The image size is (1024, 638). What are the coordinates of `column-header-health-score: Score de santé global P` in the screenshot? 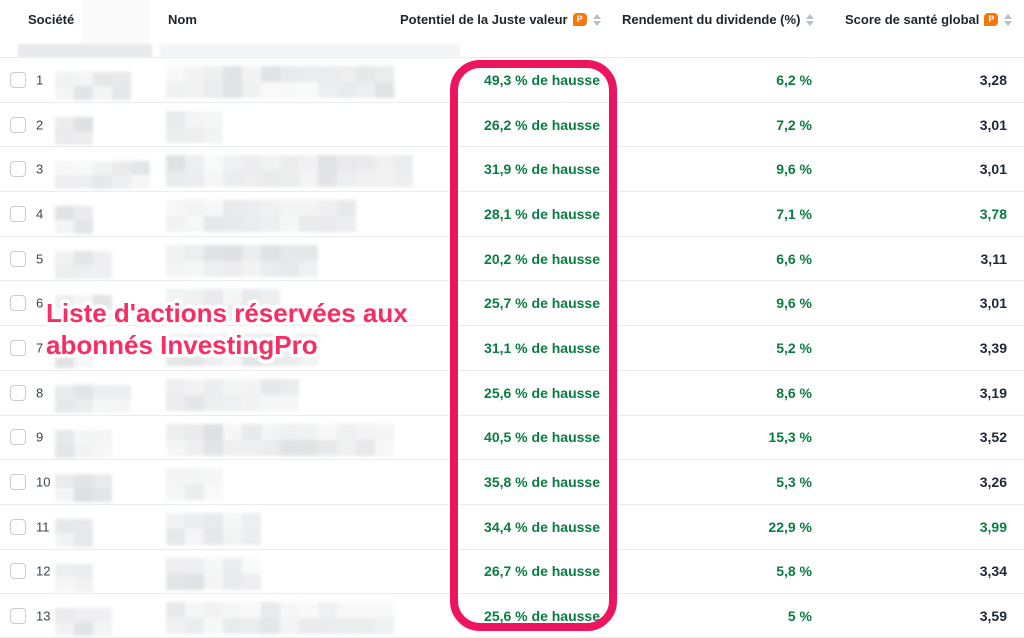 It's located at (929, 19).